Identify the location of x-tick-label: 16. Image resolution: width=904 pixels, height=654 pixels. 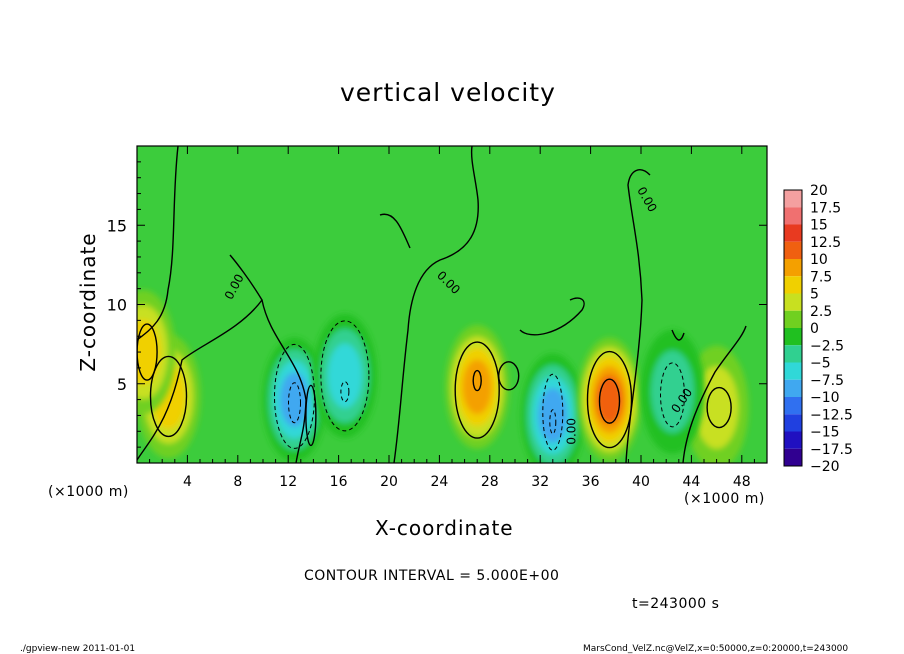
(339, 482).